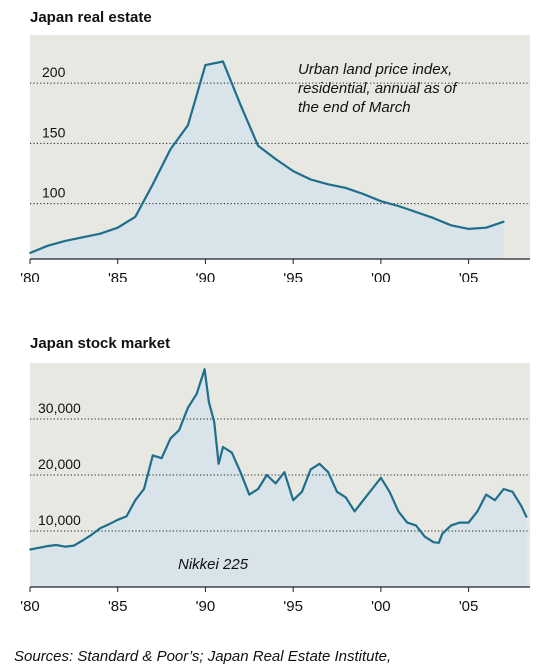  Describe the element at coordinates (54, 72) in the screenshot. I see `y-tick-label: 200` at that location.